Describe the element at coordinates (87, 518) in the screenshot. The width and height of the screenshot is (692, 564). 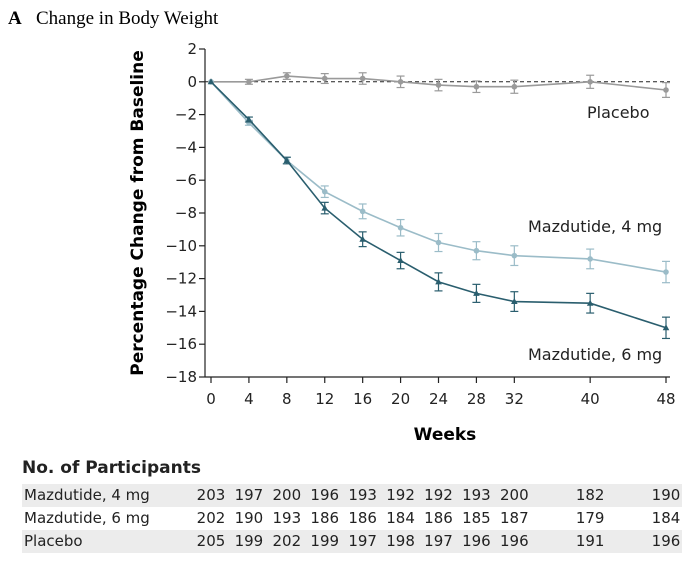
I see `participants-row-label: Mazdutide, 6 mg` at that location.